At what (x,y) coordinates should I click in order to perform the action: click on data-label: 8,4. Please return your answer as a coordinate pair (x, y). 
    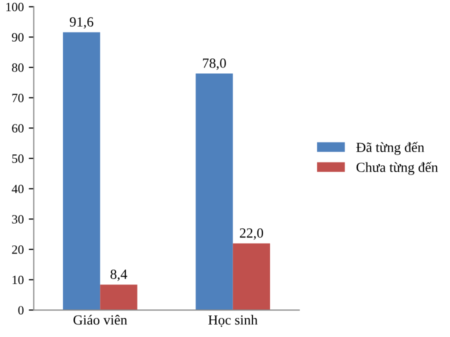
    Looking at the image, I should click on (119, 275).